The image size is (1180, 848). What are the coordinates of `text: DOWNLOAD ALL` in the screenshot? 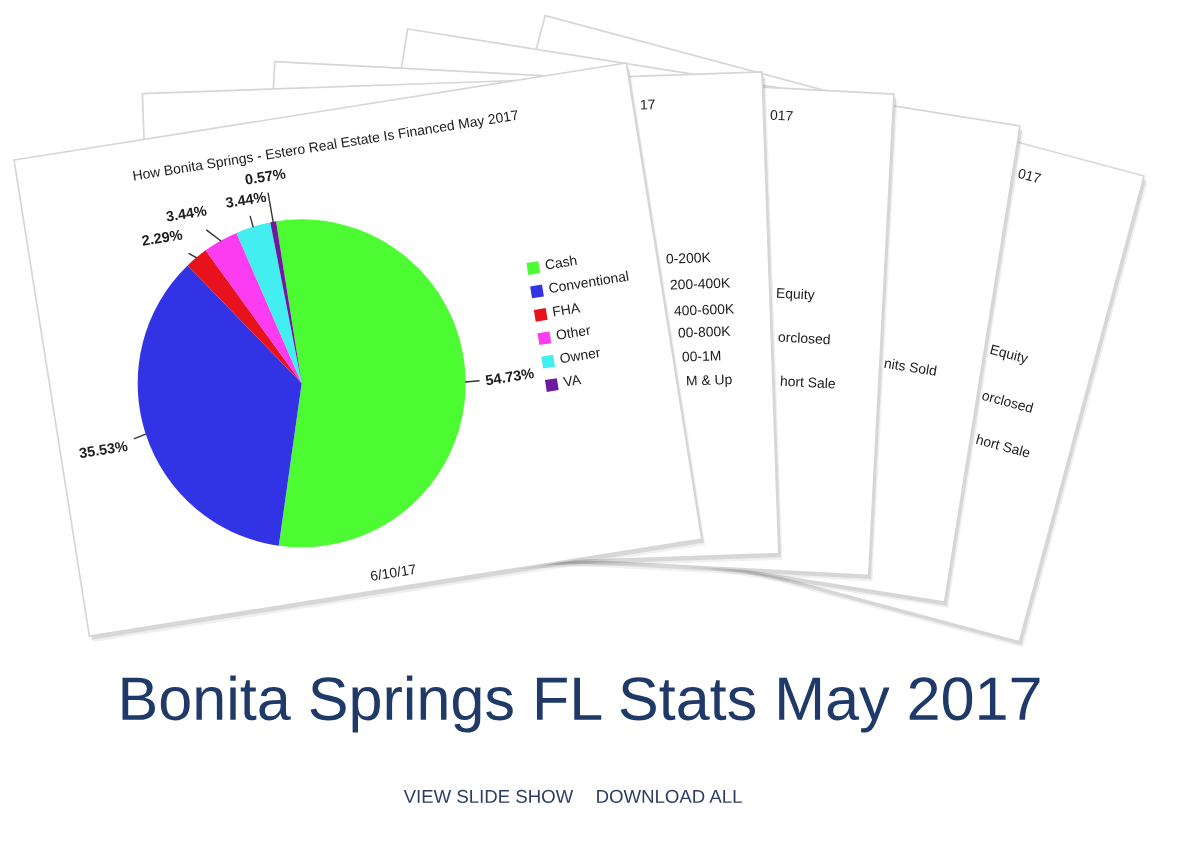 It's located at (669, 796).